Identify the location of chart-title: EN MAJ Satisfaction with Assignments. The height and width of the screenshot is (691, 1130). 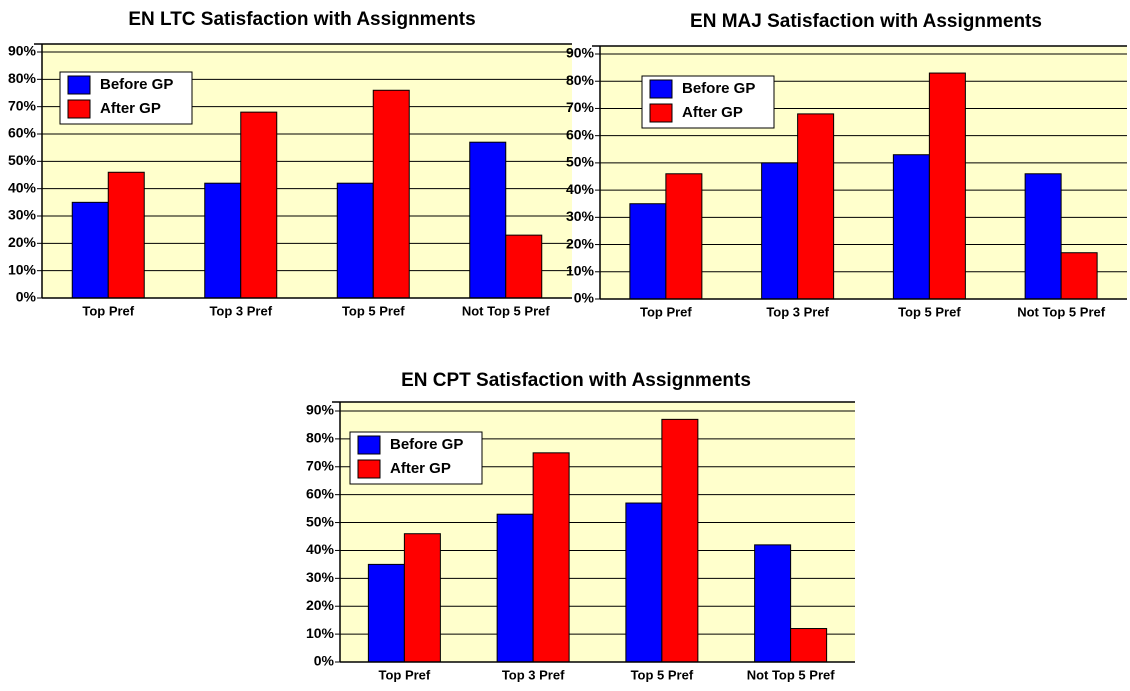
(866, 21).